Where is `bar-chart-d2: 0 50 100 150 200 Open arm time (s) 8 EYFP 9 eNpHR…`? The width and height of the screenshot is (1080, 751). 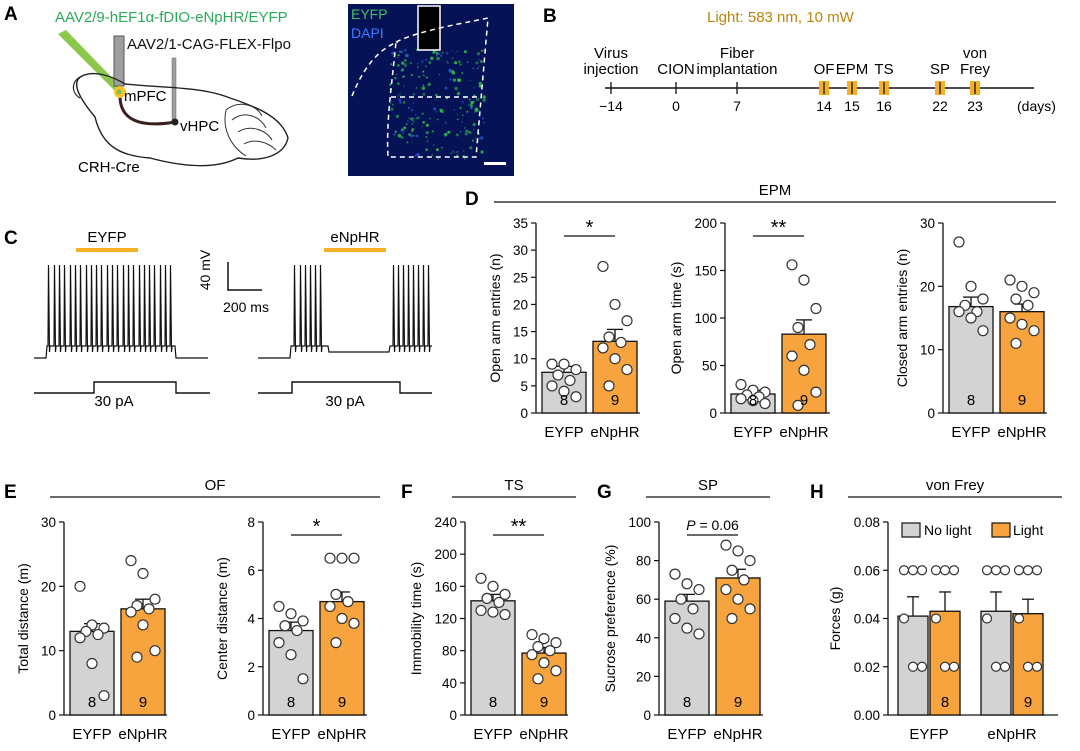
bar-chart-d2: 0 50 100 150 200 Open arm time (s) 8 EYFP 9 eNpHR… is located at coordinates (749, 328).